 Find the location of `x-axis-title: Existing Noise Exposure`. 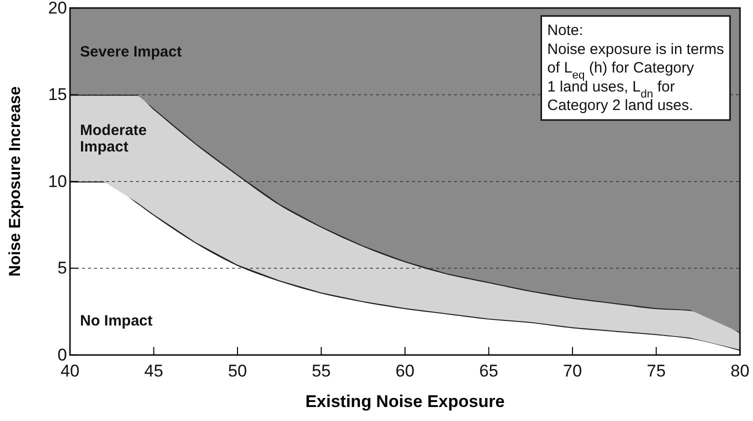

x-axis-title: Existing Noise Exposure is located at coordinates (405, 401).